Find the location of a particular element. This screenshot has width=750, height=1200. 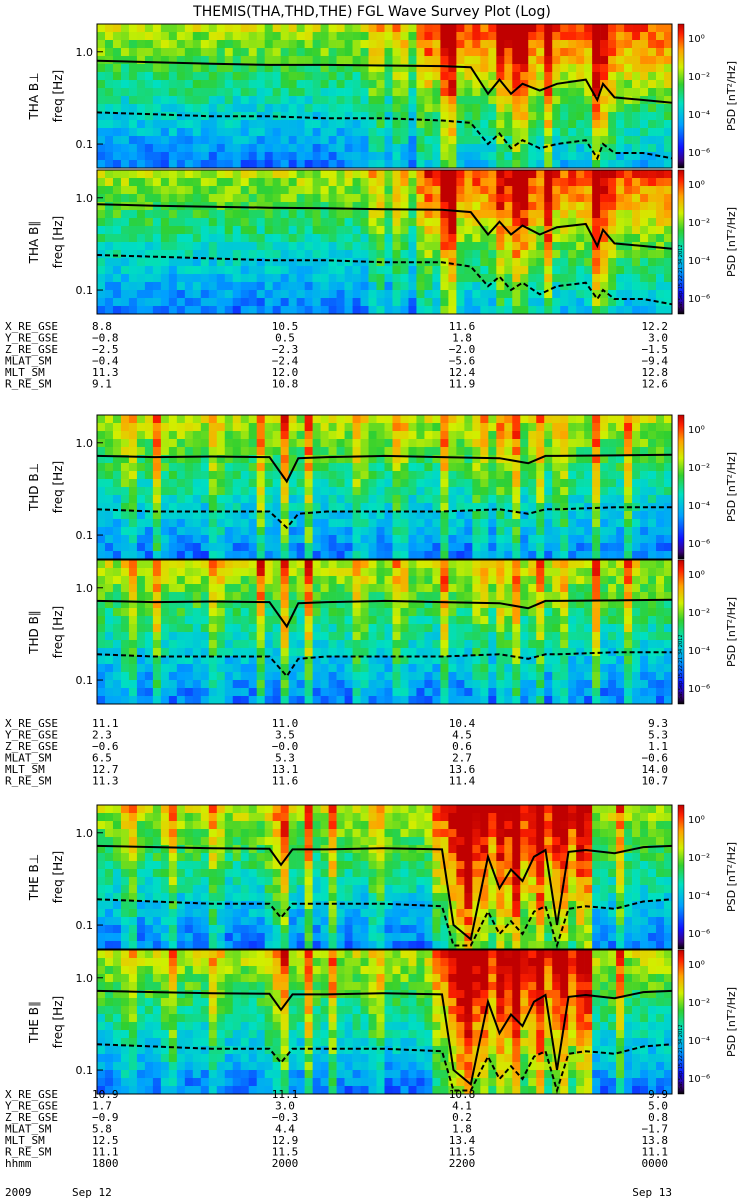

ephemeris-value: −1.5 is located at coordinates (655, 349).